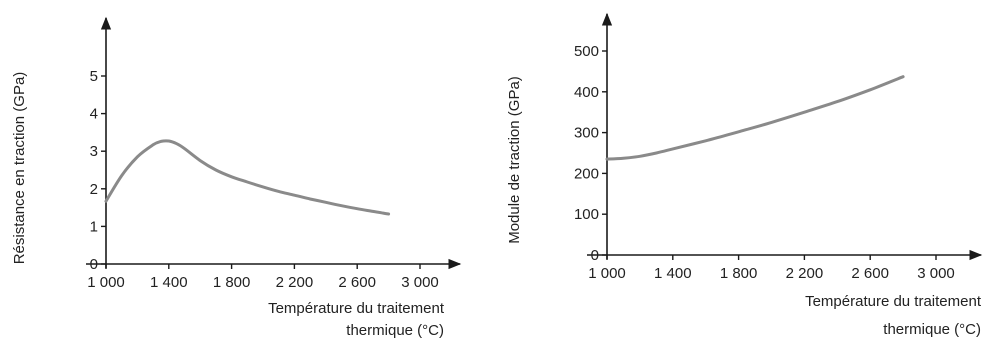 This screenshot has height=345, width=987. What do you see at coordinates (94, 189) in the screenshot?
I see `resistance-y-tick-label: 2` at bounding box center [94, 189].